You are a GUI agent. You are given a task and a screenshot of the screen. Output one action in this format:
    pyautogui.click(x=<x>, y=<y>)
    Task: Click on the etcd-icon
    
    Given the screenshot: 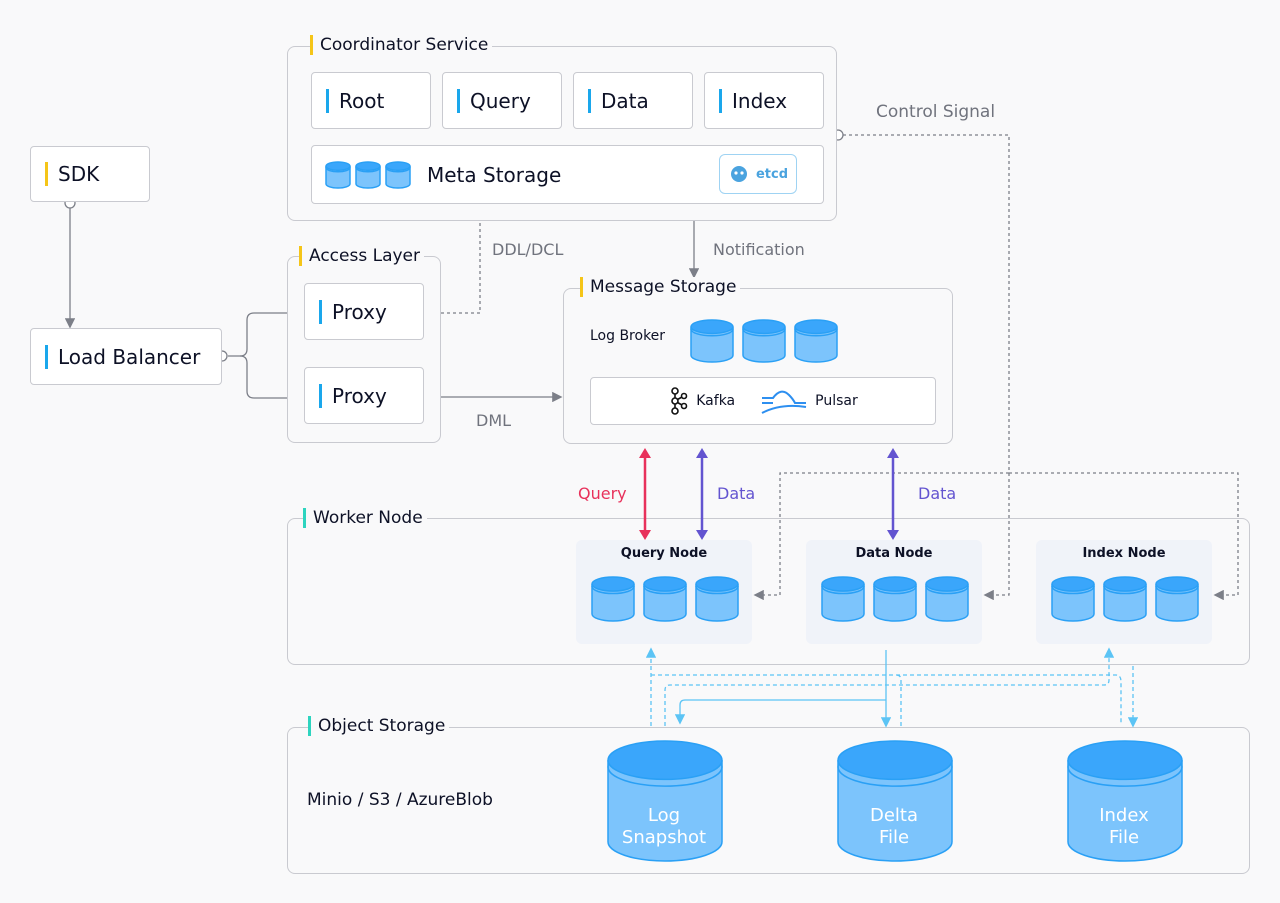 What is the action you would take?
    pyautogui.click(x=738, y=174)
    